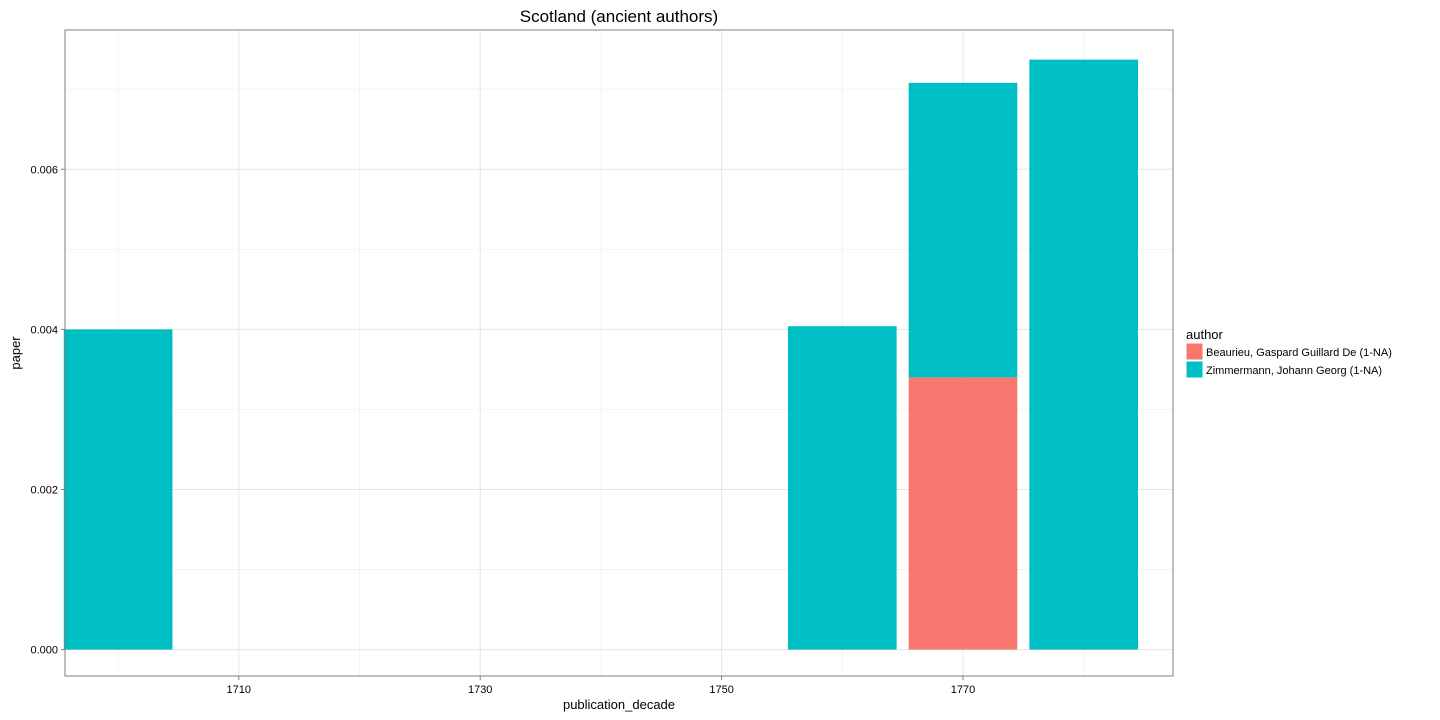 The image size is (1440, 720). Describe the element at coordinates (619, 16) in the screenshot. I see `chart-title: Scotland (ancient authors)` at that location.